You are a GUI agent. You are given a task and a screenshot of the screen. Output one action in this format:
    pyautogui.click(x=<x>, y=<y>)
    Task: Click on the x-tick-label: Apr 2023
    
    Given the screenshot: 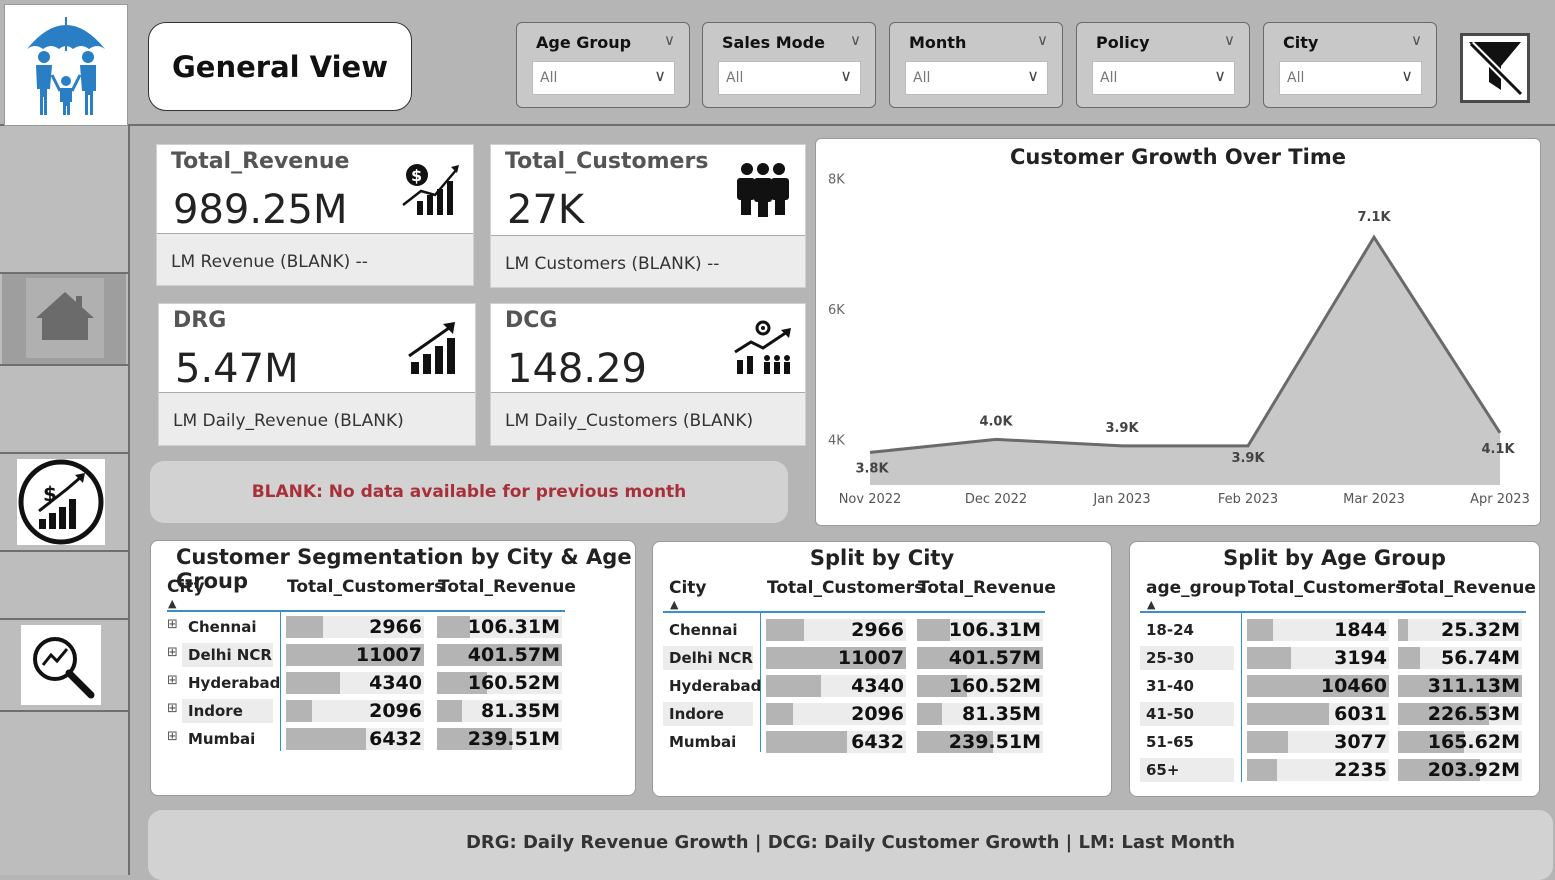 What is the action you would take?
    pyautogui.click(x=1500, y=499)
    